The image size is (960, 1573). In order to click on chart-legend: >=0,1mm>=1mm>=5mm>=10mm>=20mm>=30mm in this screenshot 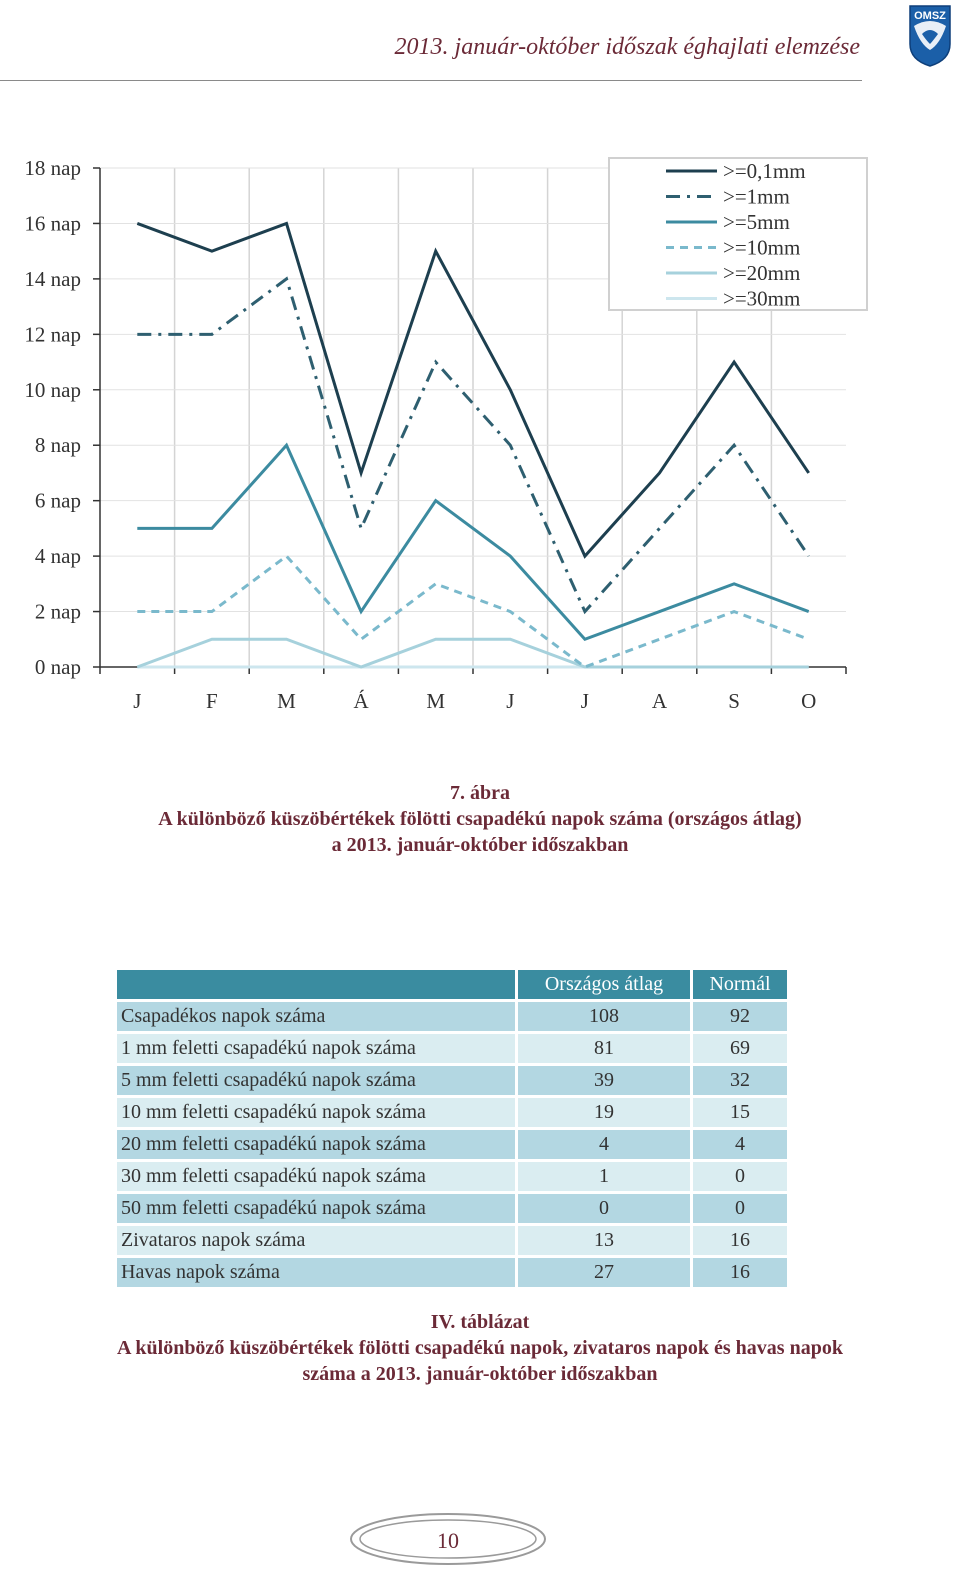, I will do `click(738, 234)`.